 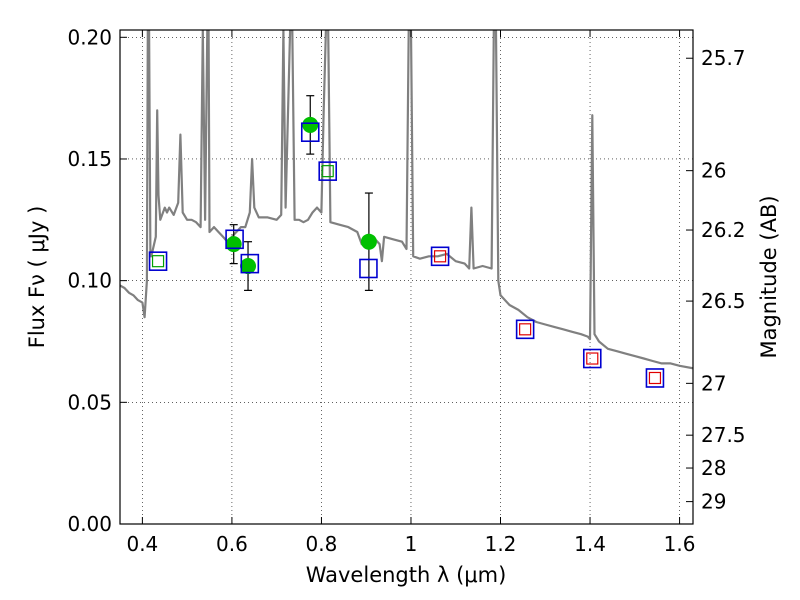 What do you see at coordinates (713, 383) in the screenshot?
I see `y2-tick-label: 27` at bounding box center [713, 383].